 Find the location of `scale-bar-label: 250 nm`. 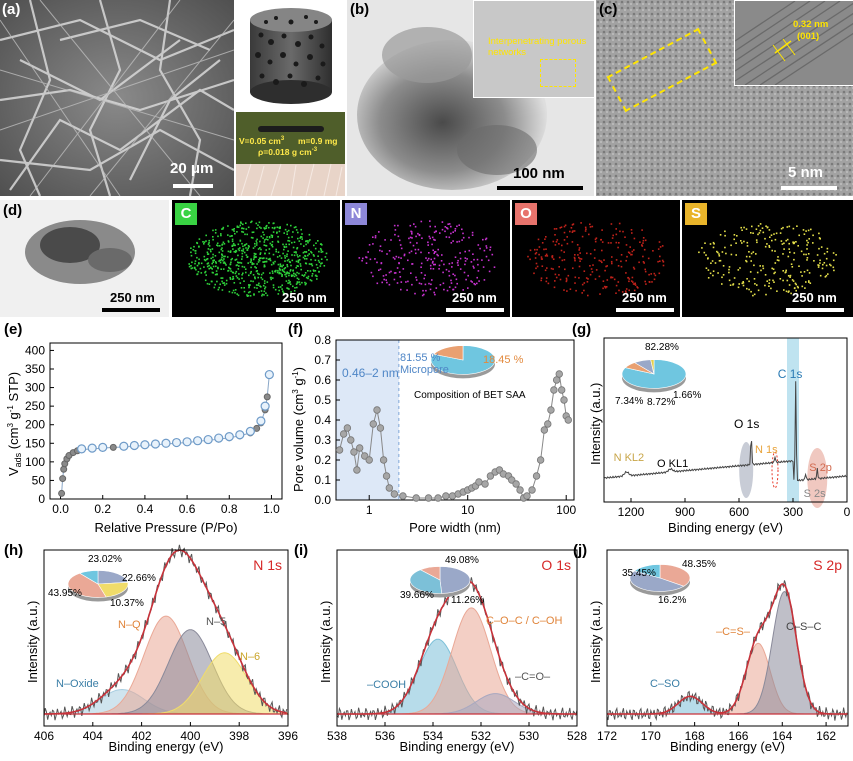

scale-bar-label: 250 nm is located at coordinates (304, 297).